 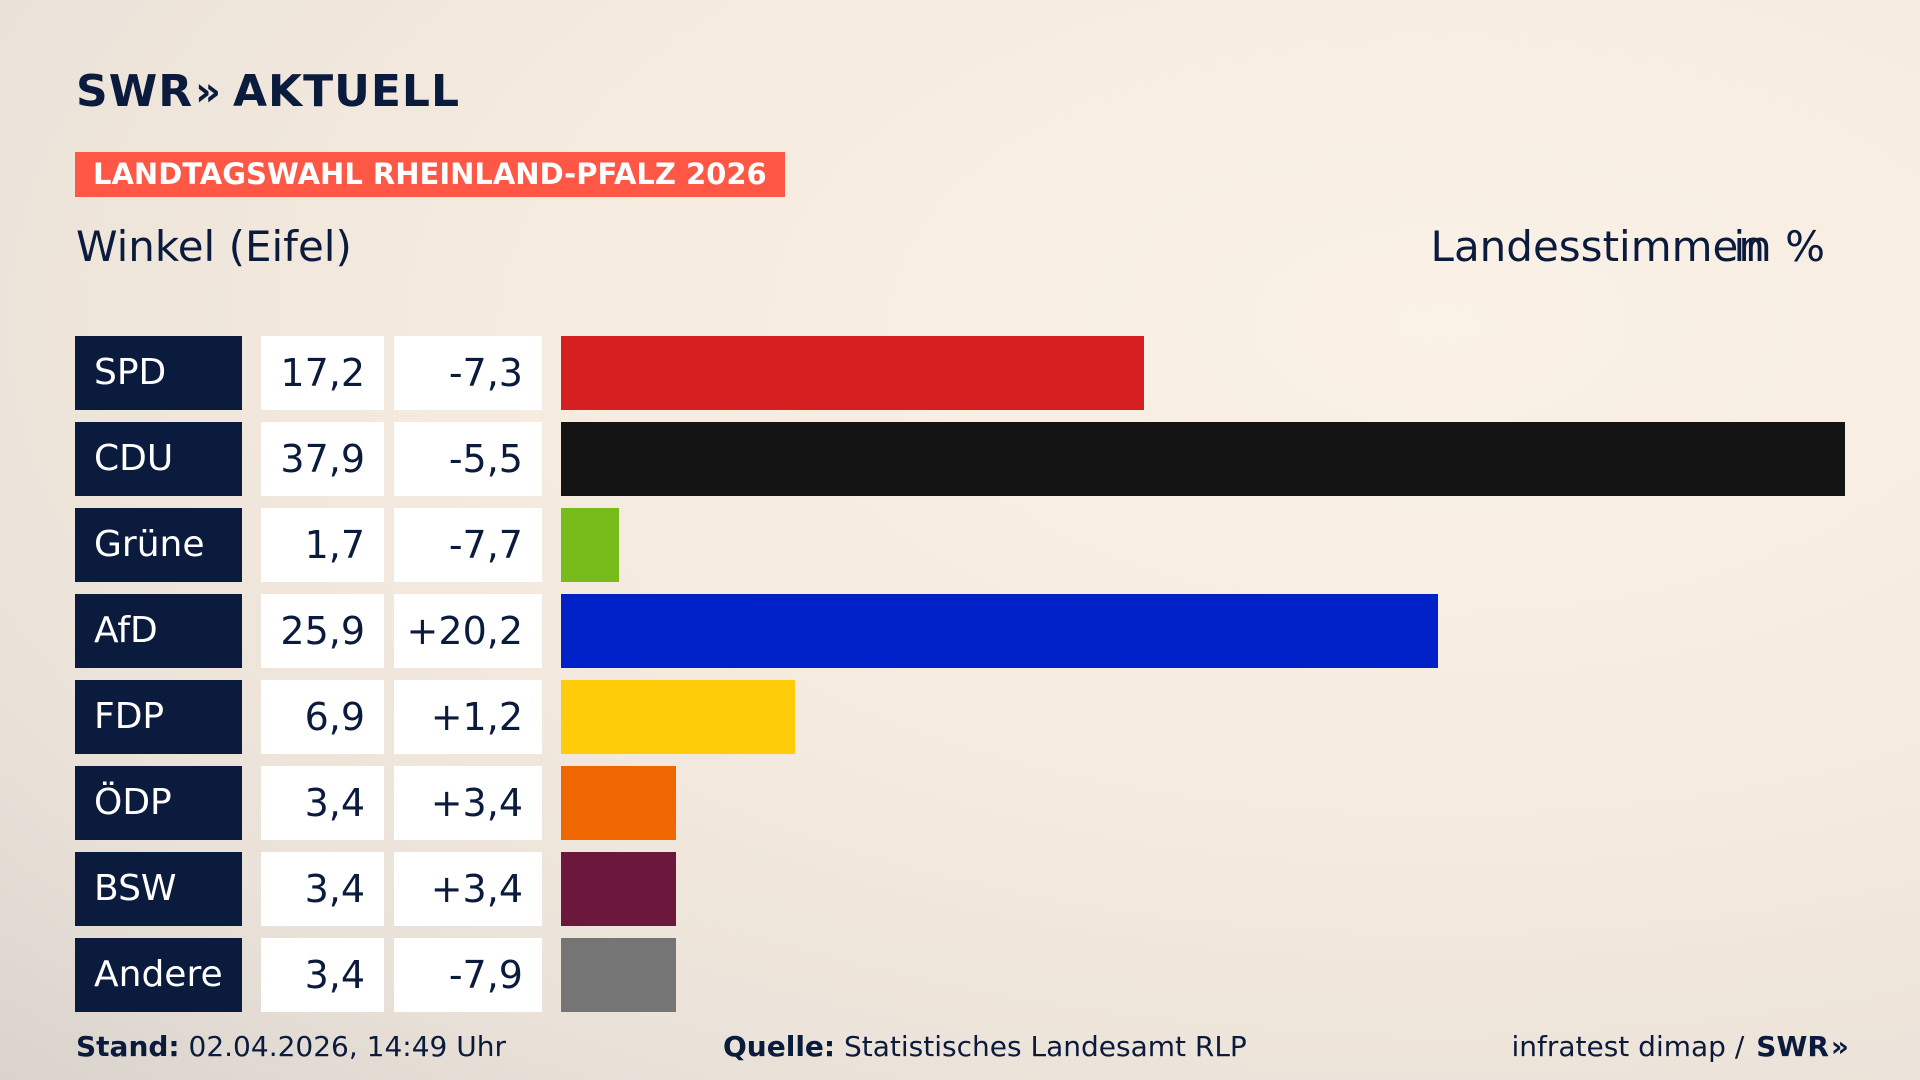 What do you see at coordinates (468, 975) in the screenshot?
I see `diff-label: -7,9` at bounding box center [468, 975].